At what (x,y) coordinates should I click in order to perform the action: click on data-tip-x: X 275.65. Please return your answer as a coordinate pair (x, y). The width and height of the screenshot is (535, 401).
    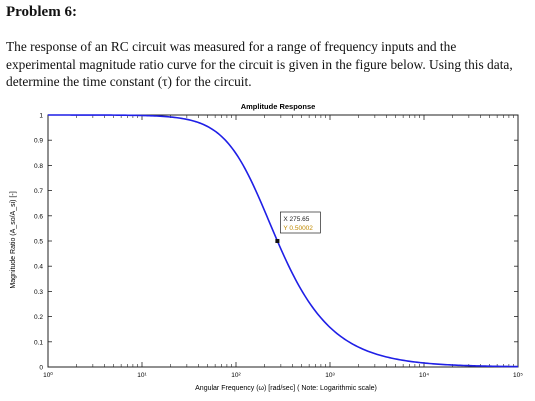
    Looking at the image, I should click on (296, 219).